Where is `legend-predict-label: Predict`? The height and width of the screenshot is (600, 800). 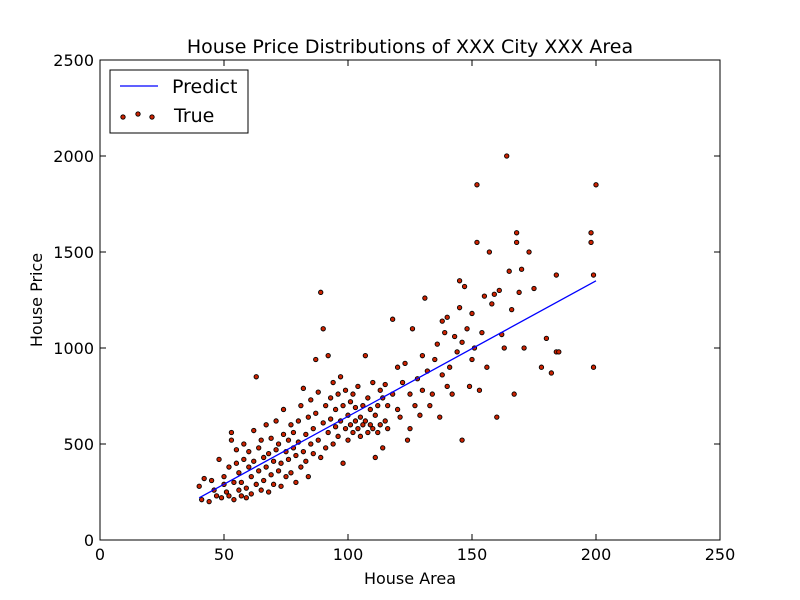
legend-predict-label: Predict is located at coordinates (204, 87).